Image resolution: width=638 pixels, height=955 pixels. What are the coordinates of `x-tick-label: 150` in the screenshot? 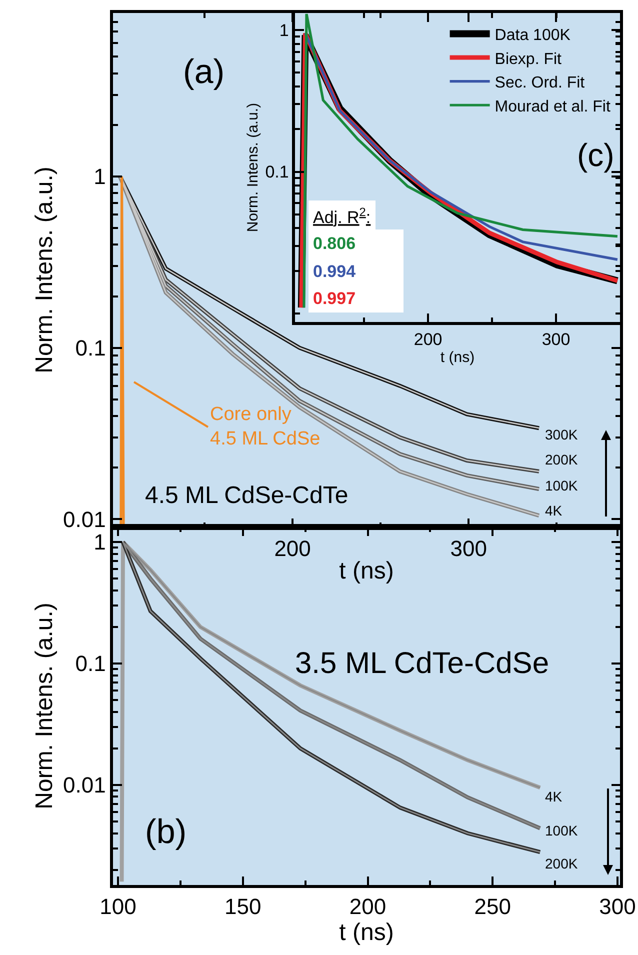 It's located at (243, 907).